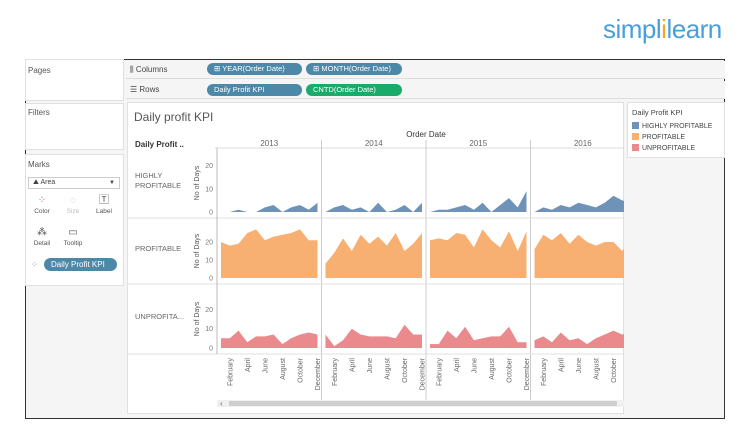 Image resolution: width=750 pixels, height=438 pixels. Describe the element at coordinates (657, 112) in the screenshot. I see `legend-title: Daily Profit KPI` at that location.